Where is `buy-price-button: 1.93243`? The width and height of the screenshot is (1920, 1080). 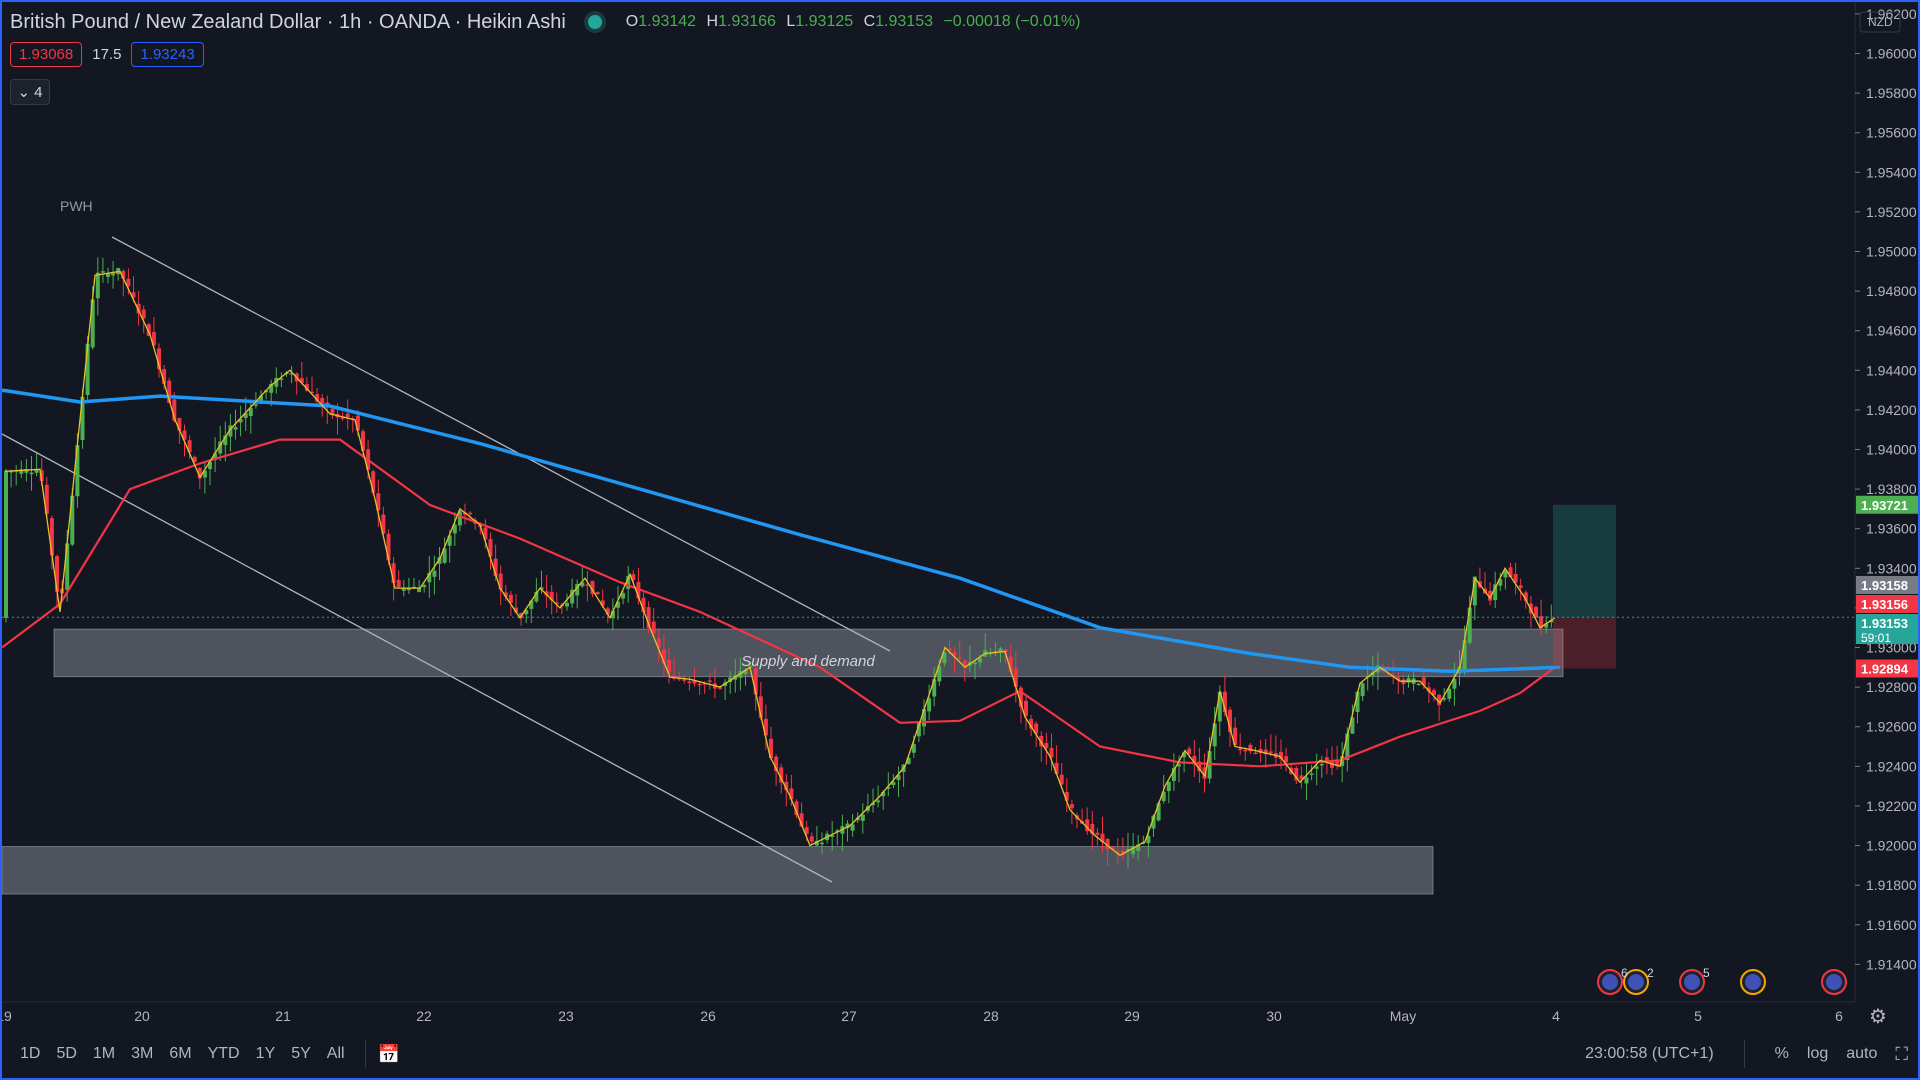
buy-price-button: 1.93243 is located at coordinates (167, 54).